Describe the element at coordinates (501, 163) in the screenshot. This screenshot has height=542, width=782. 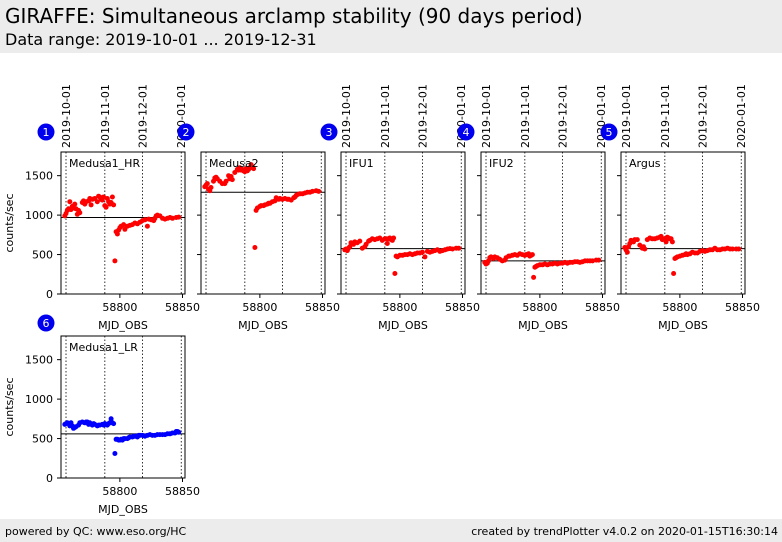
I see `panel-label: IFU2` at that location.